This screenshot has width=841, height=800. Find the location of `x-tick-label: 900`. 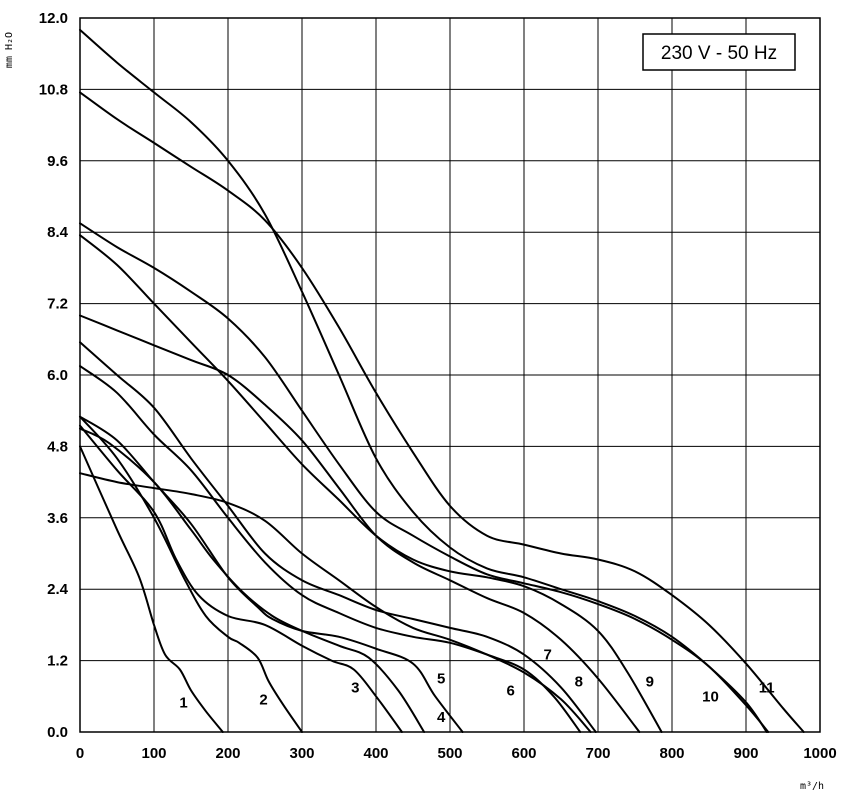

x-tick-label: 900 is located at coordinates (745, 753).